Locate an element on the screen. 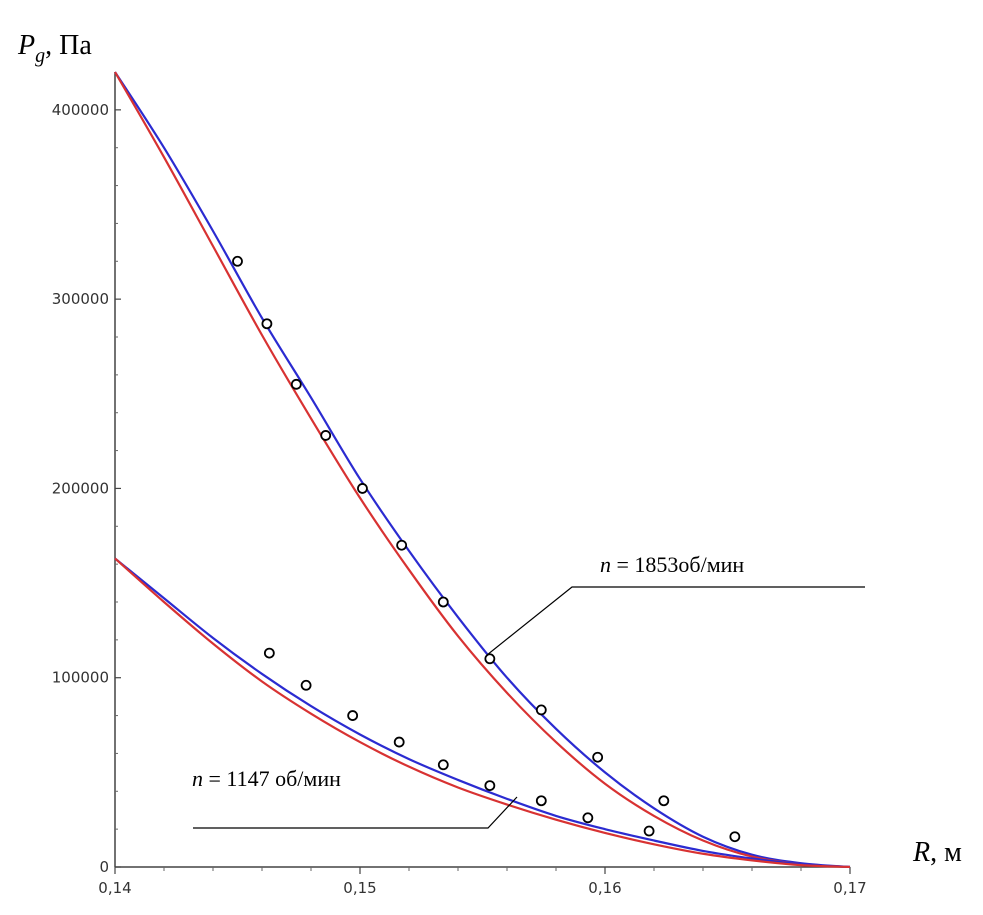 The image size is (983, 915). y-tick-label: 0 is located at coordinates (104, 867).